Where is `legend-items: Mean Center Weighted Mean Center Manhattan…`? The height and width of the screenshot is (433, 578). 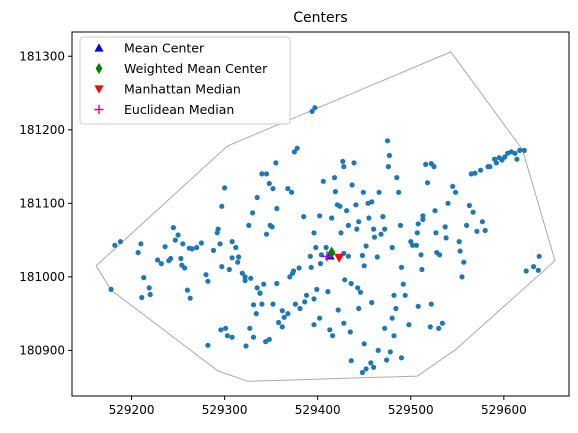 legend-items: Mean Center Weighted Mean Center Manhattan… is located at coordinates (181, 79).